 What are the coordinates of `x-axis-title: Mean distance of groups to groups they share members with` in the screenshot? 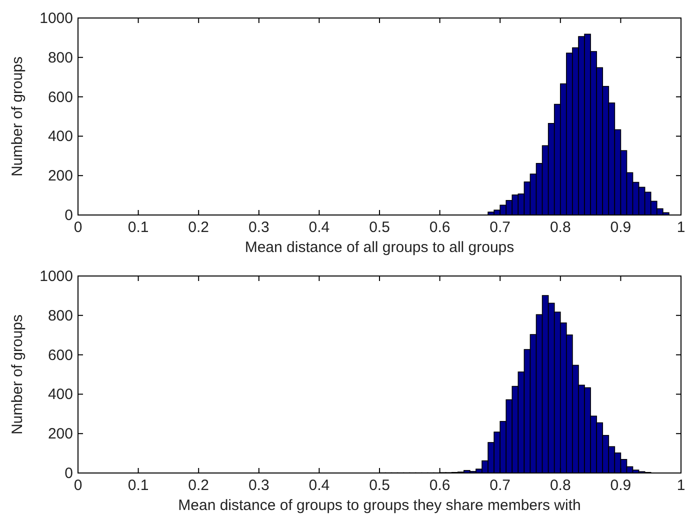 It's located at (379, 505).